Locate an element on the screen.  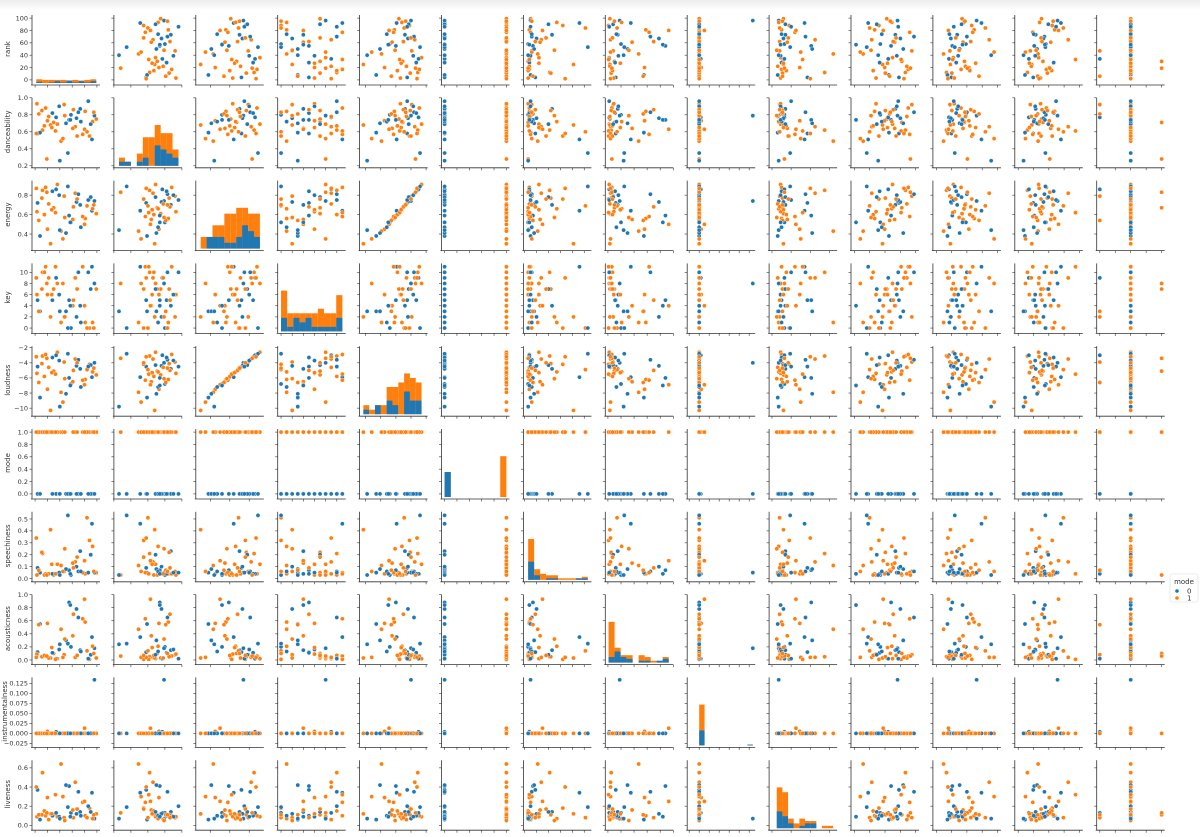
subplot-rank-vs-rank is located at coordinates (64, 51).